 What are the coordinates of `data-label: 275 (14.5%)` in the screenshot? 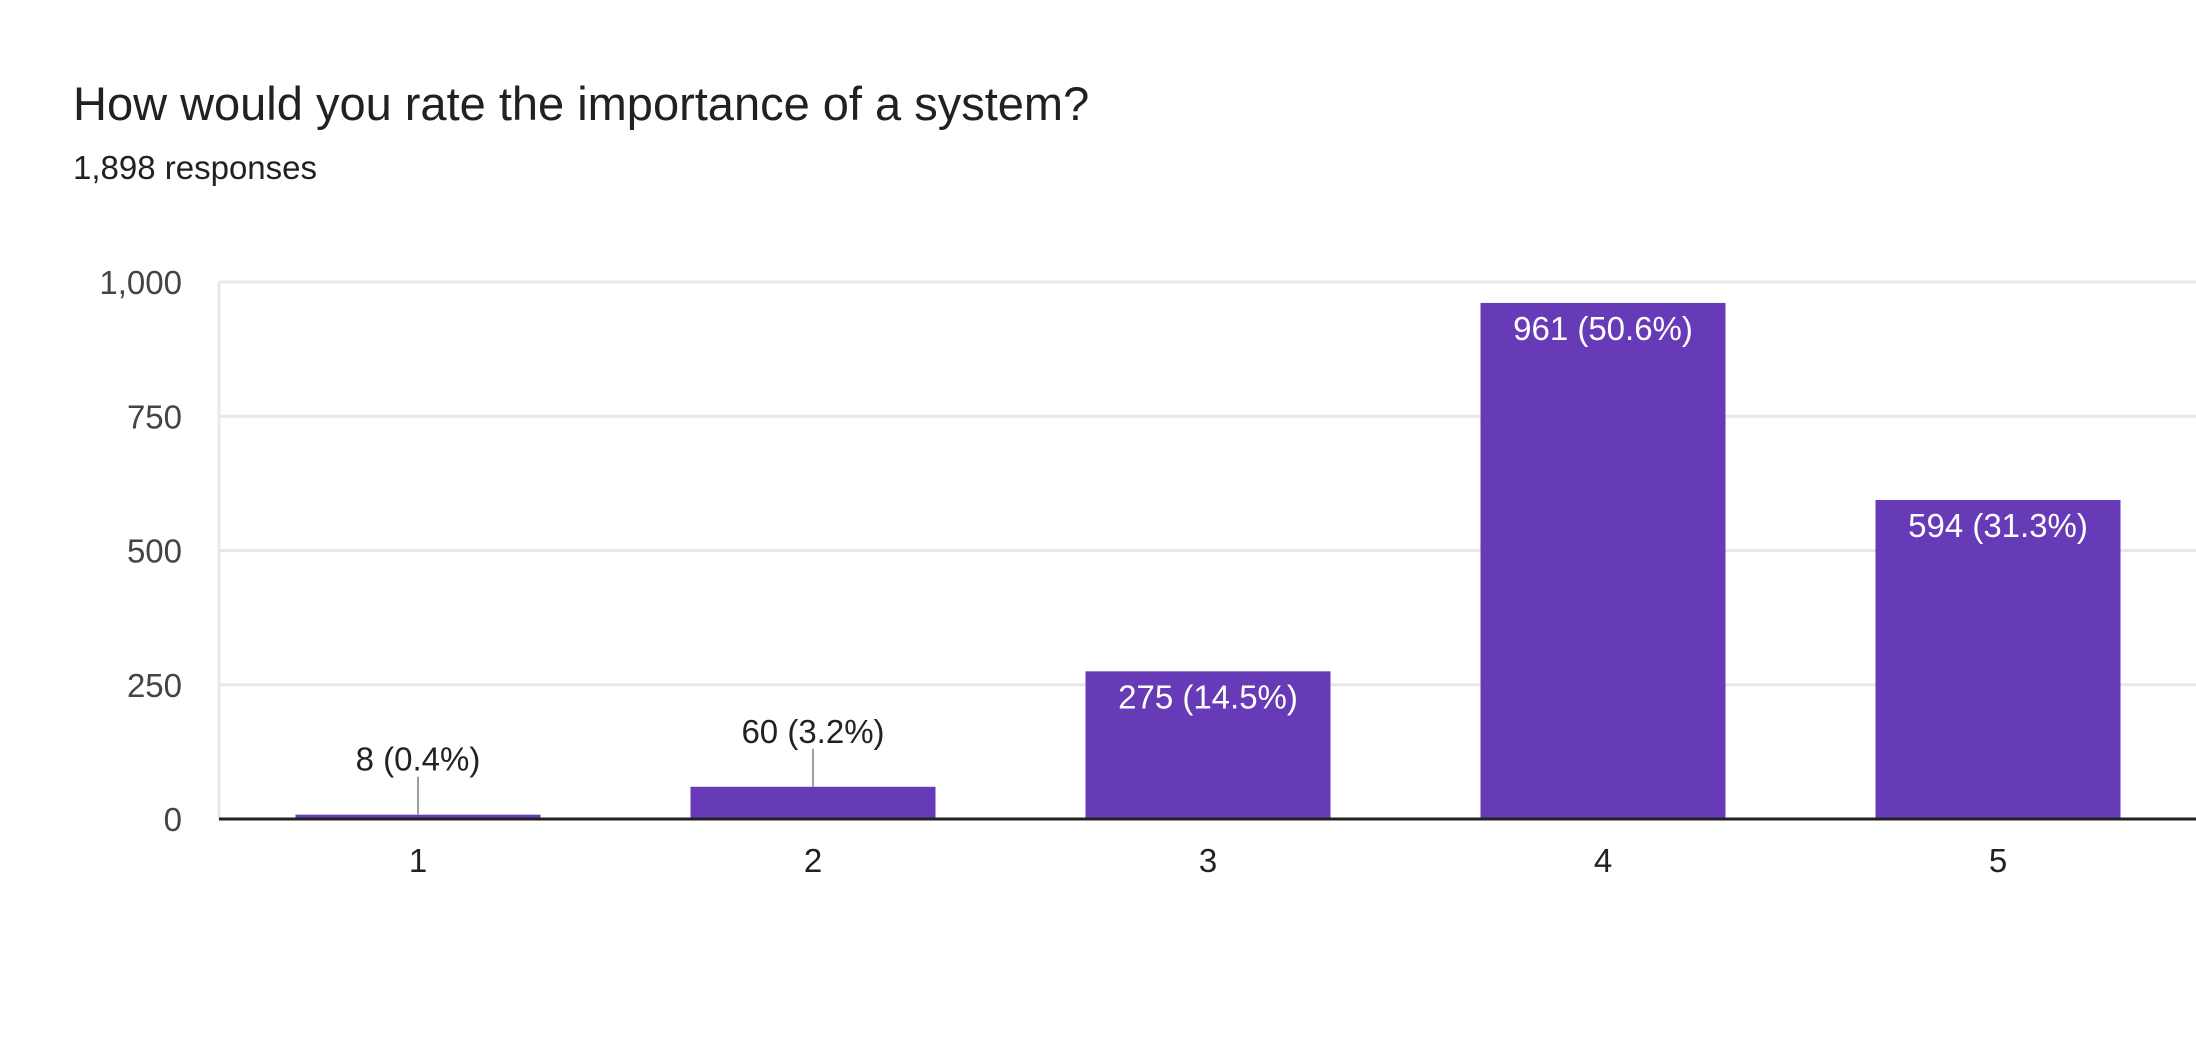 It's located at (1208, 696).